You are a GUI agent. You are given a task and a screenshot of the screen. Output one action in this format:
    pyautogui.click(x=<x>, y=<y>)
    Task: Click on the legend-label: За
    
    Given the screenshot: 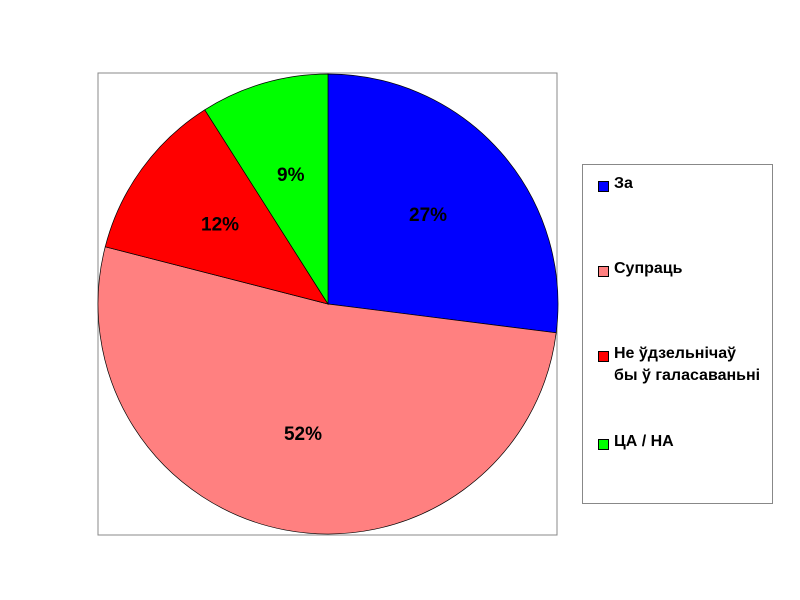 What is the action you would take?
    pyautogui.click(x=623, y=183)
    